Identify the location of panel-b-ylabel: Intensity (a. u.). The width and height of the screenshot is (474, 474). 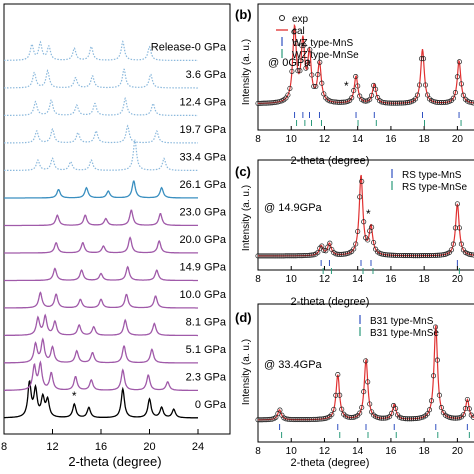
(246, 72).